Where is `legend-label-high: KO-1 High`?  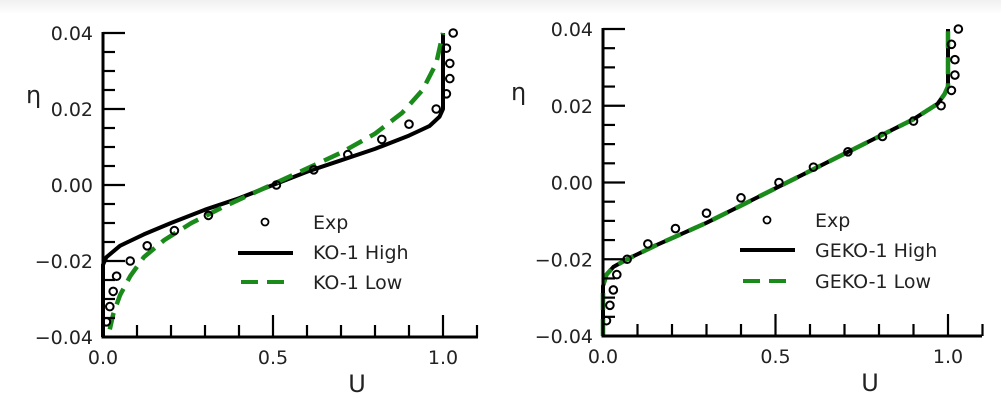 legend-label-high: KO-1 High is located at coordinates (361, 253).